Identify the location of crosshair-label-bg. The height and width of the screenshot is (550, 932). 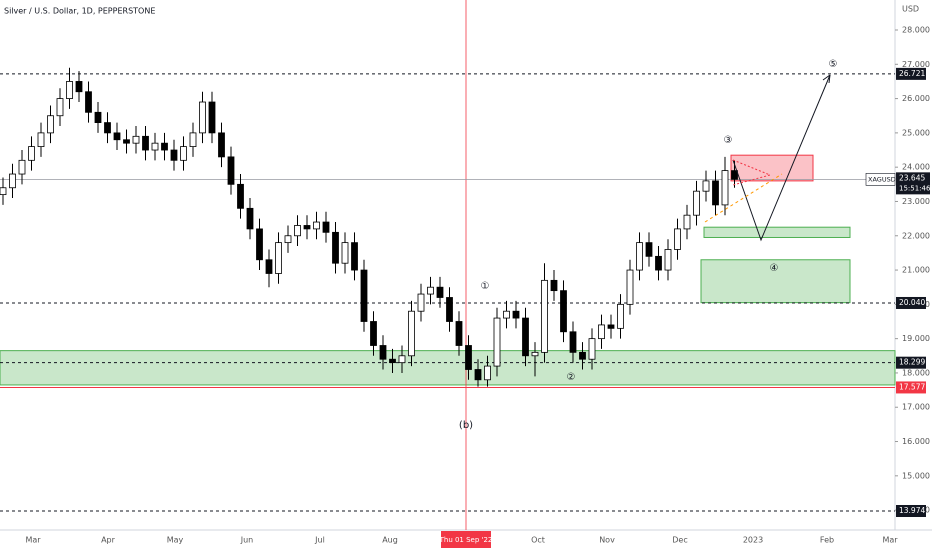
(466, 539).